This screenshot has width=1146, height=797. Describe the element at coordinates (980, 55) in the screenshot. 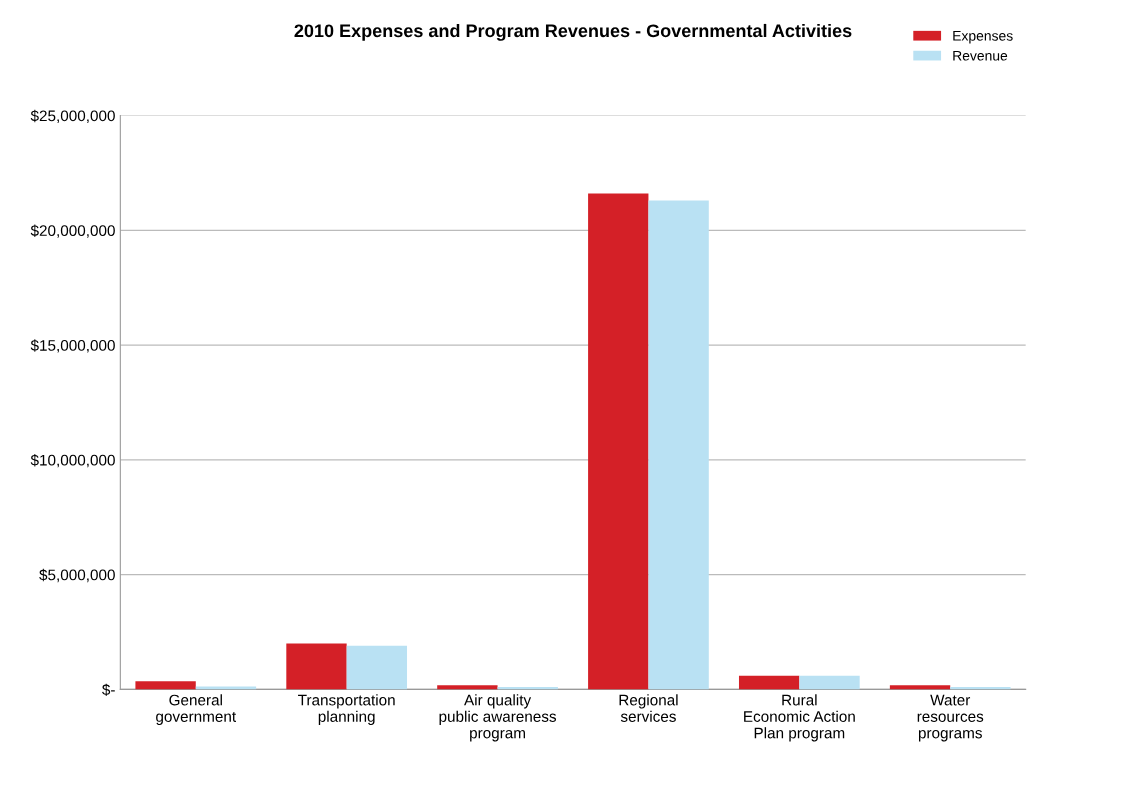

I see `legend-label: Revenue` at that location.